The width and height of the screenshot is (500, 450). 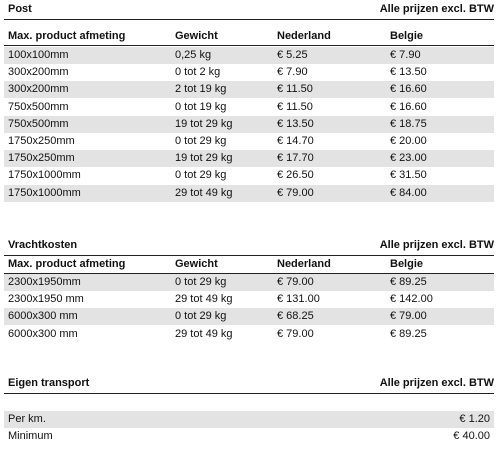 I want to click on table-cell: € 14.70, so click(x=295, y=141).